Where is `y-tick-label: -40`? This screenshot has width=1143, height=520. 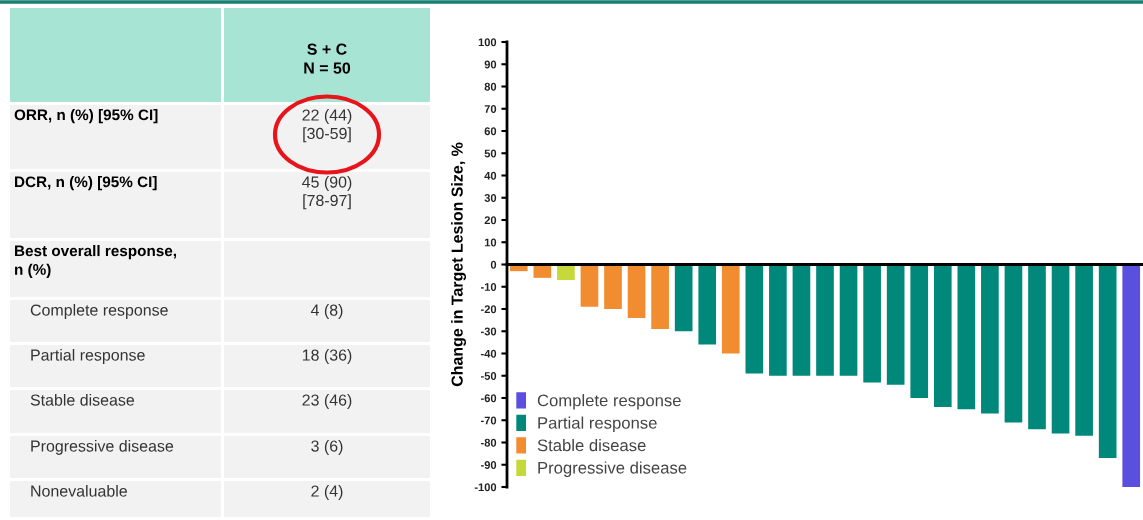 y-tick-label: -40 is located at coordinates (488, 353).